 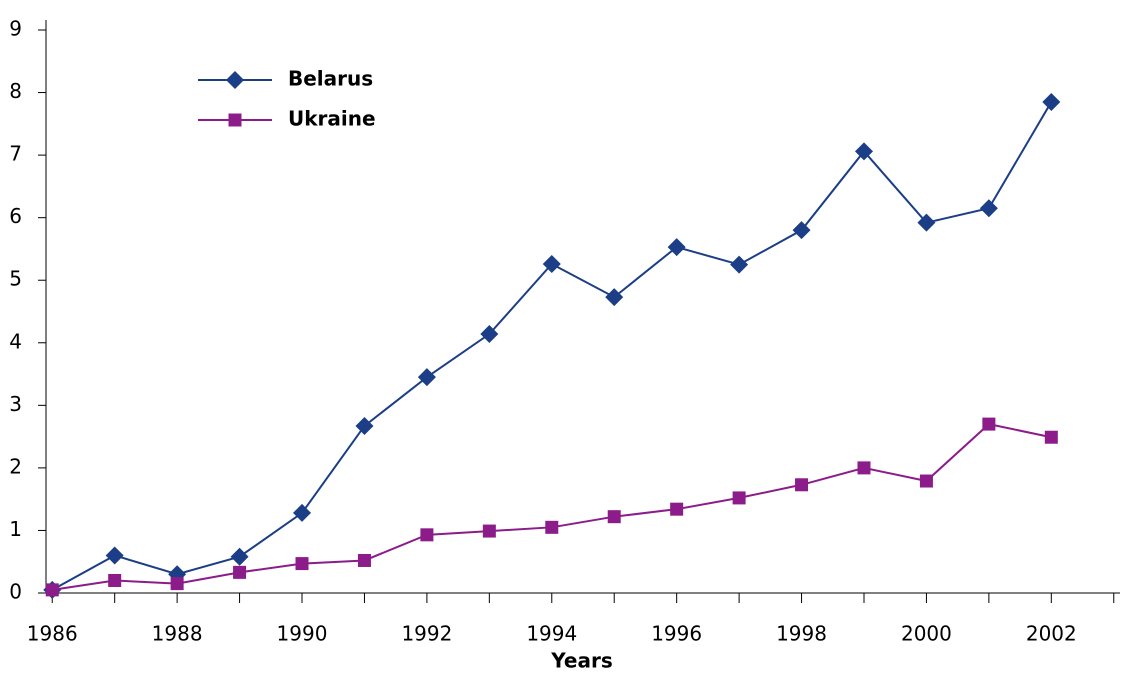 What do you see at coordinates (676, 634) in the screenshot?
I see `x-tick-label: 1996` at bounding box center [676, 634].